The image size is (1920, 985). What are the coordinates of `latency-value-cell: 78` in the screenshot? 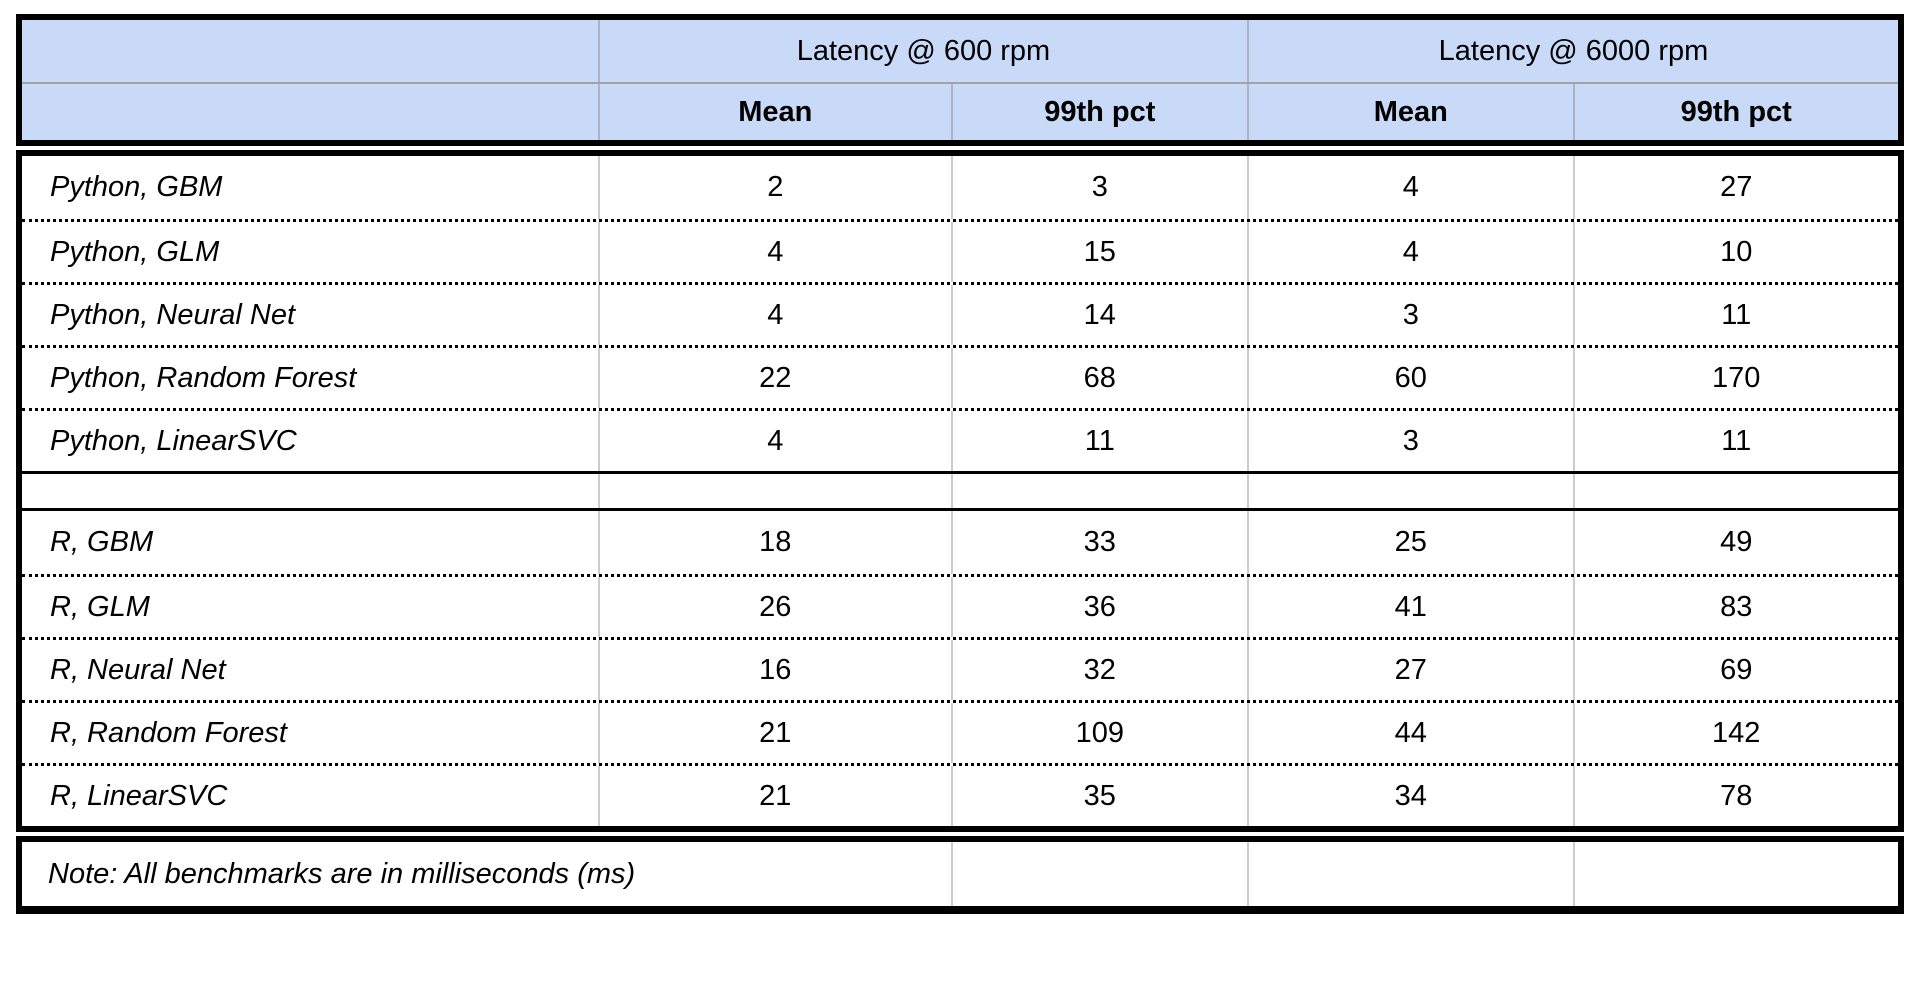 It's located at (1735, 796).